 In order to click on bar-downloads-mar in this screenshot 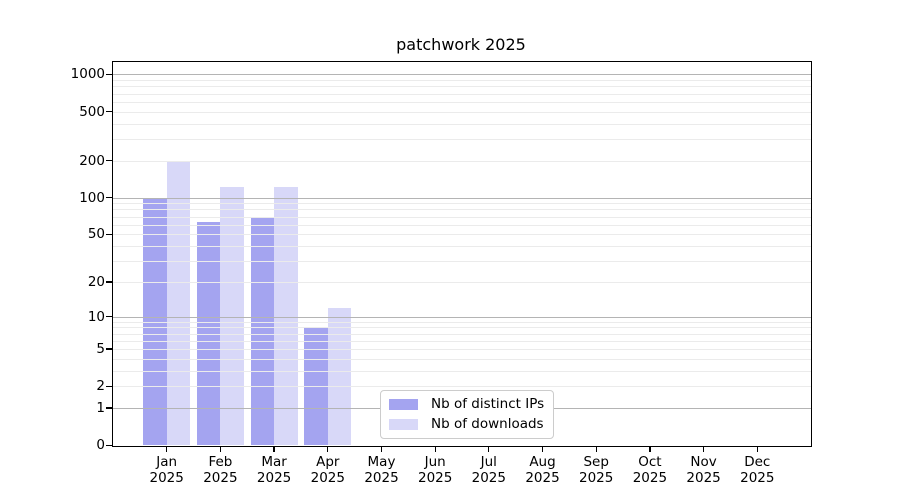, I will do `click(286, 316)`.